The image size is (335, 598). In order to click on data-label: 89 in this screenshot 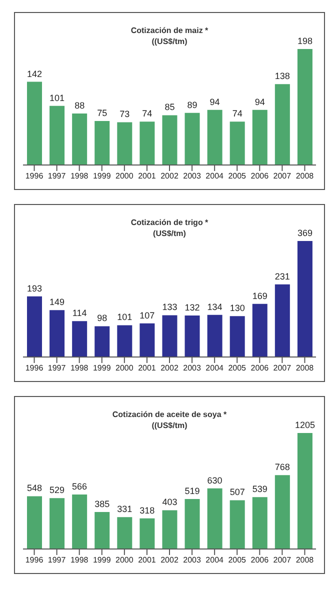, I will do `click(192, 105)`.